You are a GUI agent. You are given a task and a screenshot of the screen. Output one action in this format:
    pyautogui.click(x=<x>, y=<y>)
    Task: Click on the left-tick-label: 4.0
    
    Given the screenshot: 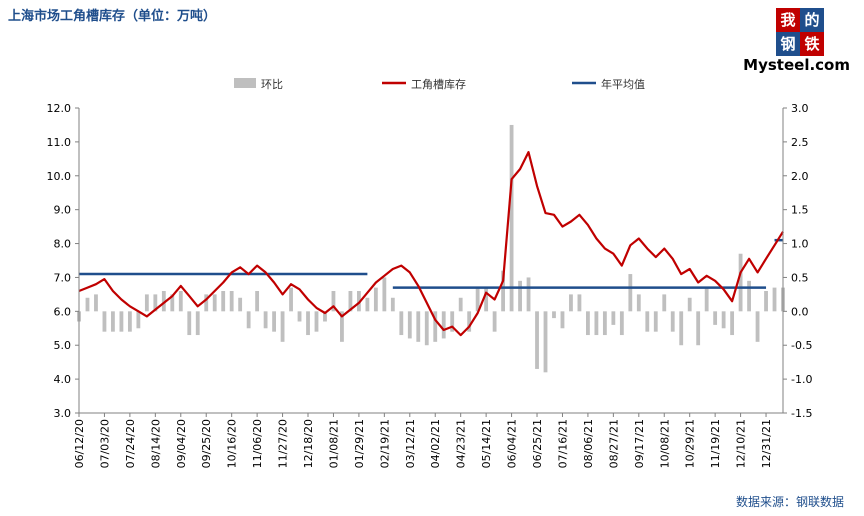 What is the action you would take?
    pyautogui.click(x=63, y=379)
    